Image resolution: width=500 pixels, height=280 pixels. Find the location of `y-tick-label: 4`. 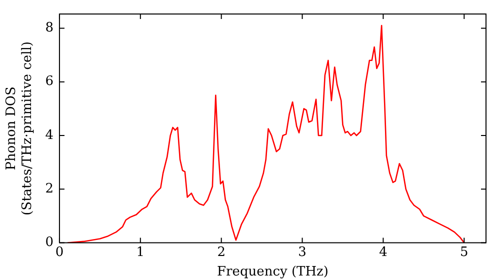

y-tick-label: 4 is located at coordinates (49, 135).